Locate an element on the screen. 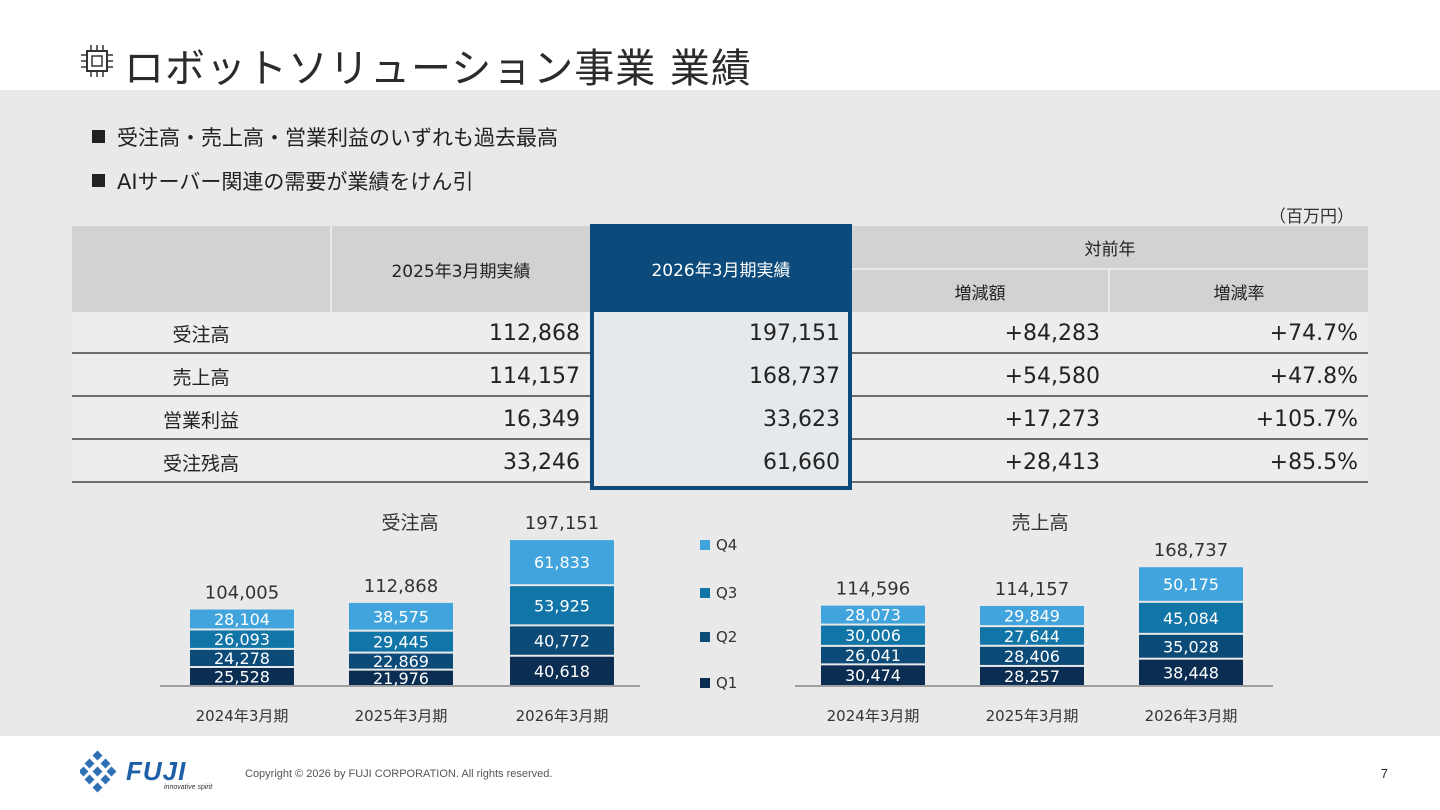 The width and height of the screenshot is (1440, 810). legend-item-q1: Q1 is located at coordinates (718, 683).